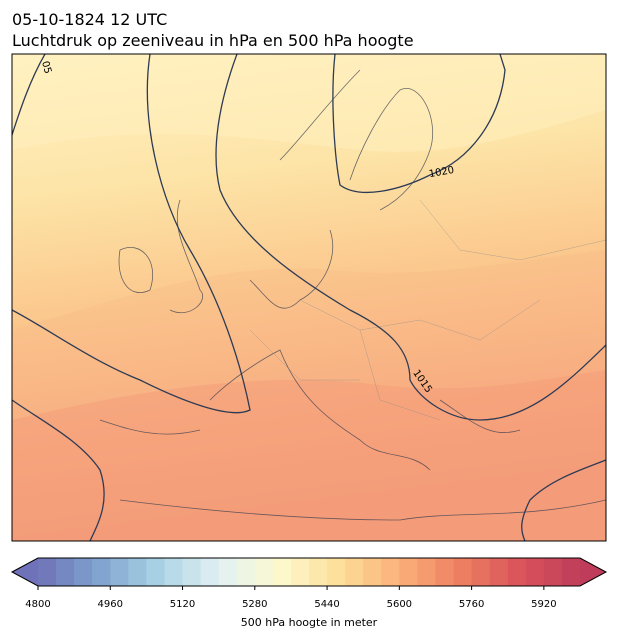  What do you see at coordinates (326, 604) in the screenshot?
I see `colorbar-tick-label: 5440` at bounding box center [326, 604].